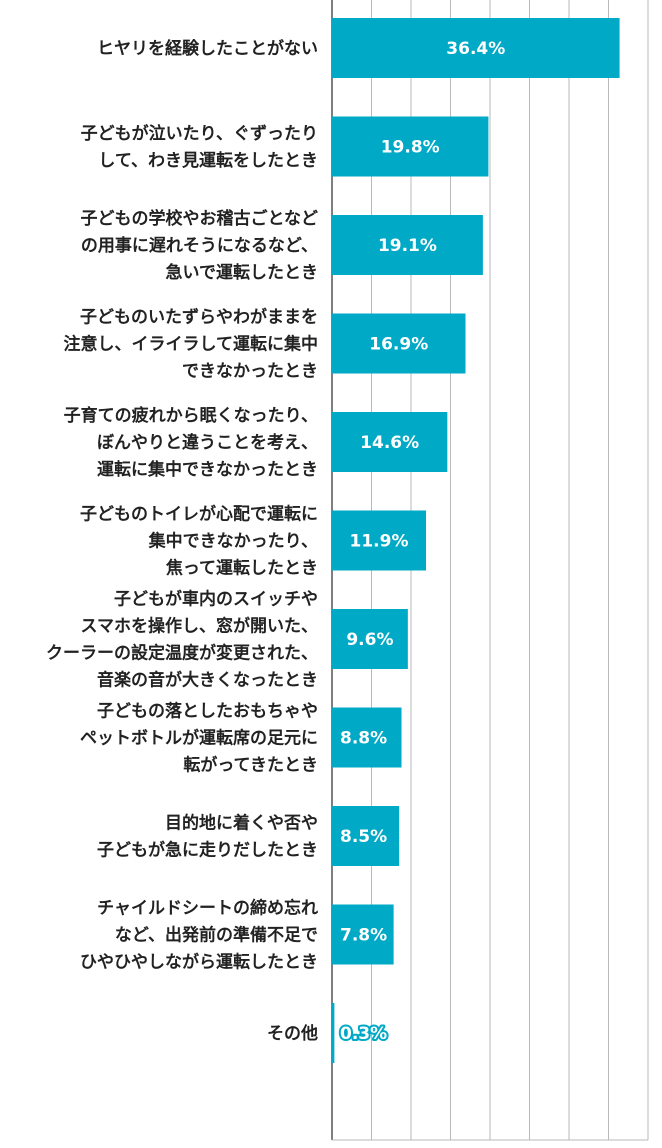 The height and width of the screenshot is (1148, 662). I want to click on value-label: 11.9%, so click(379, 542).